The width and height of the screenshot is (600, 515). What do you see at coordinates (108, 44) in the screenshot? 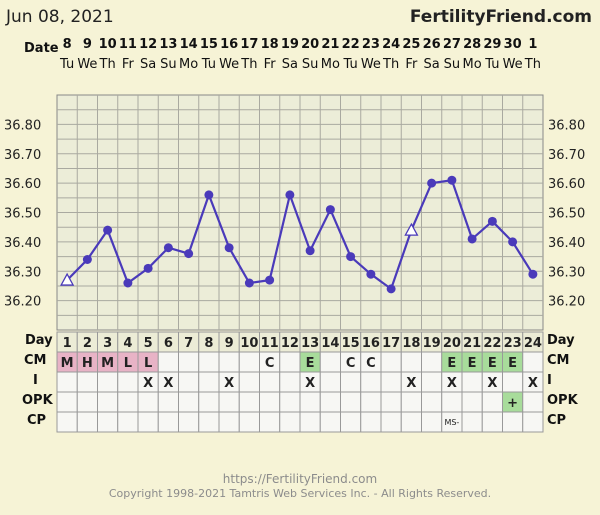
I see `date-label: 10` at bounding box center [108, 44].